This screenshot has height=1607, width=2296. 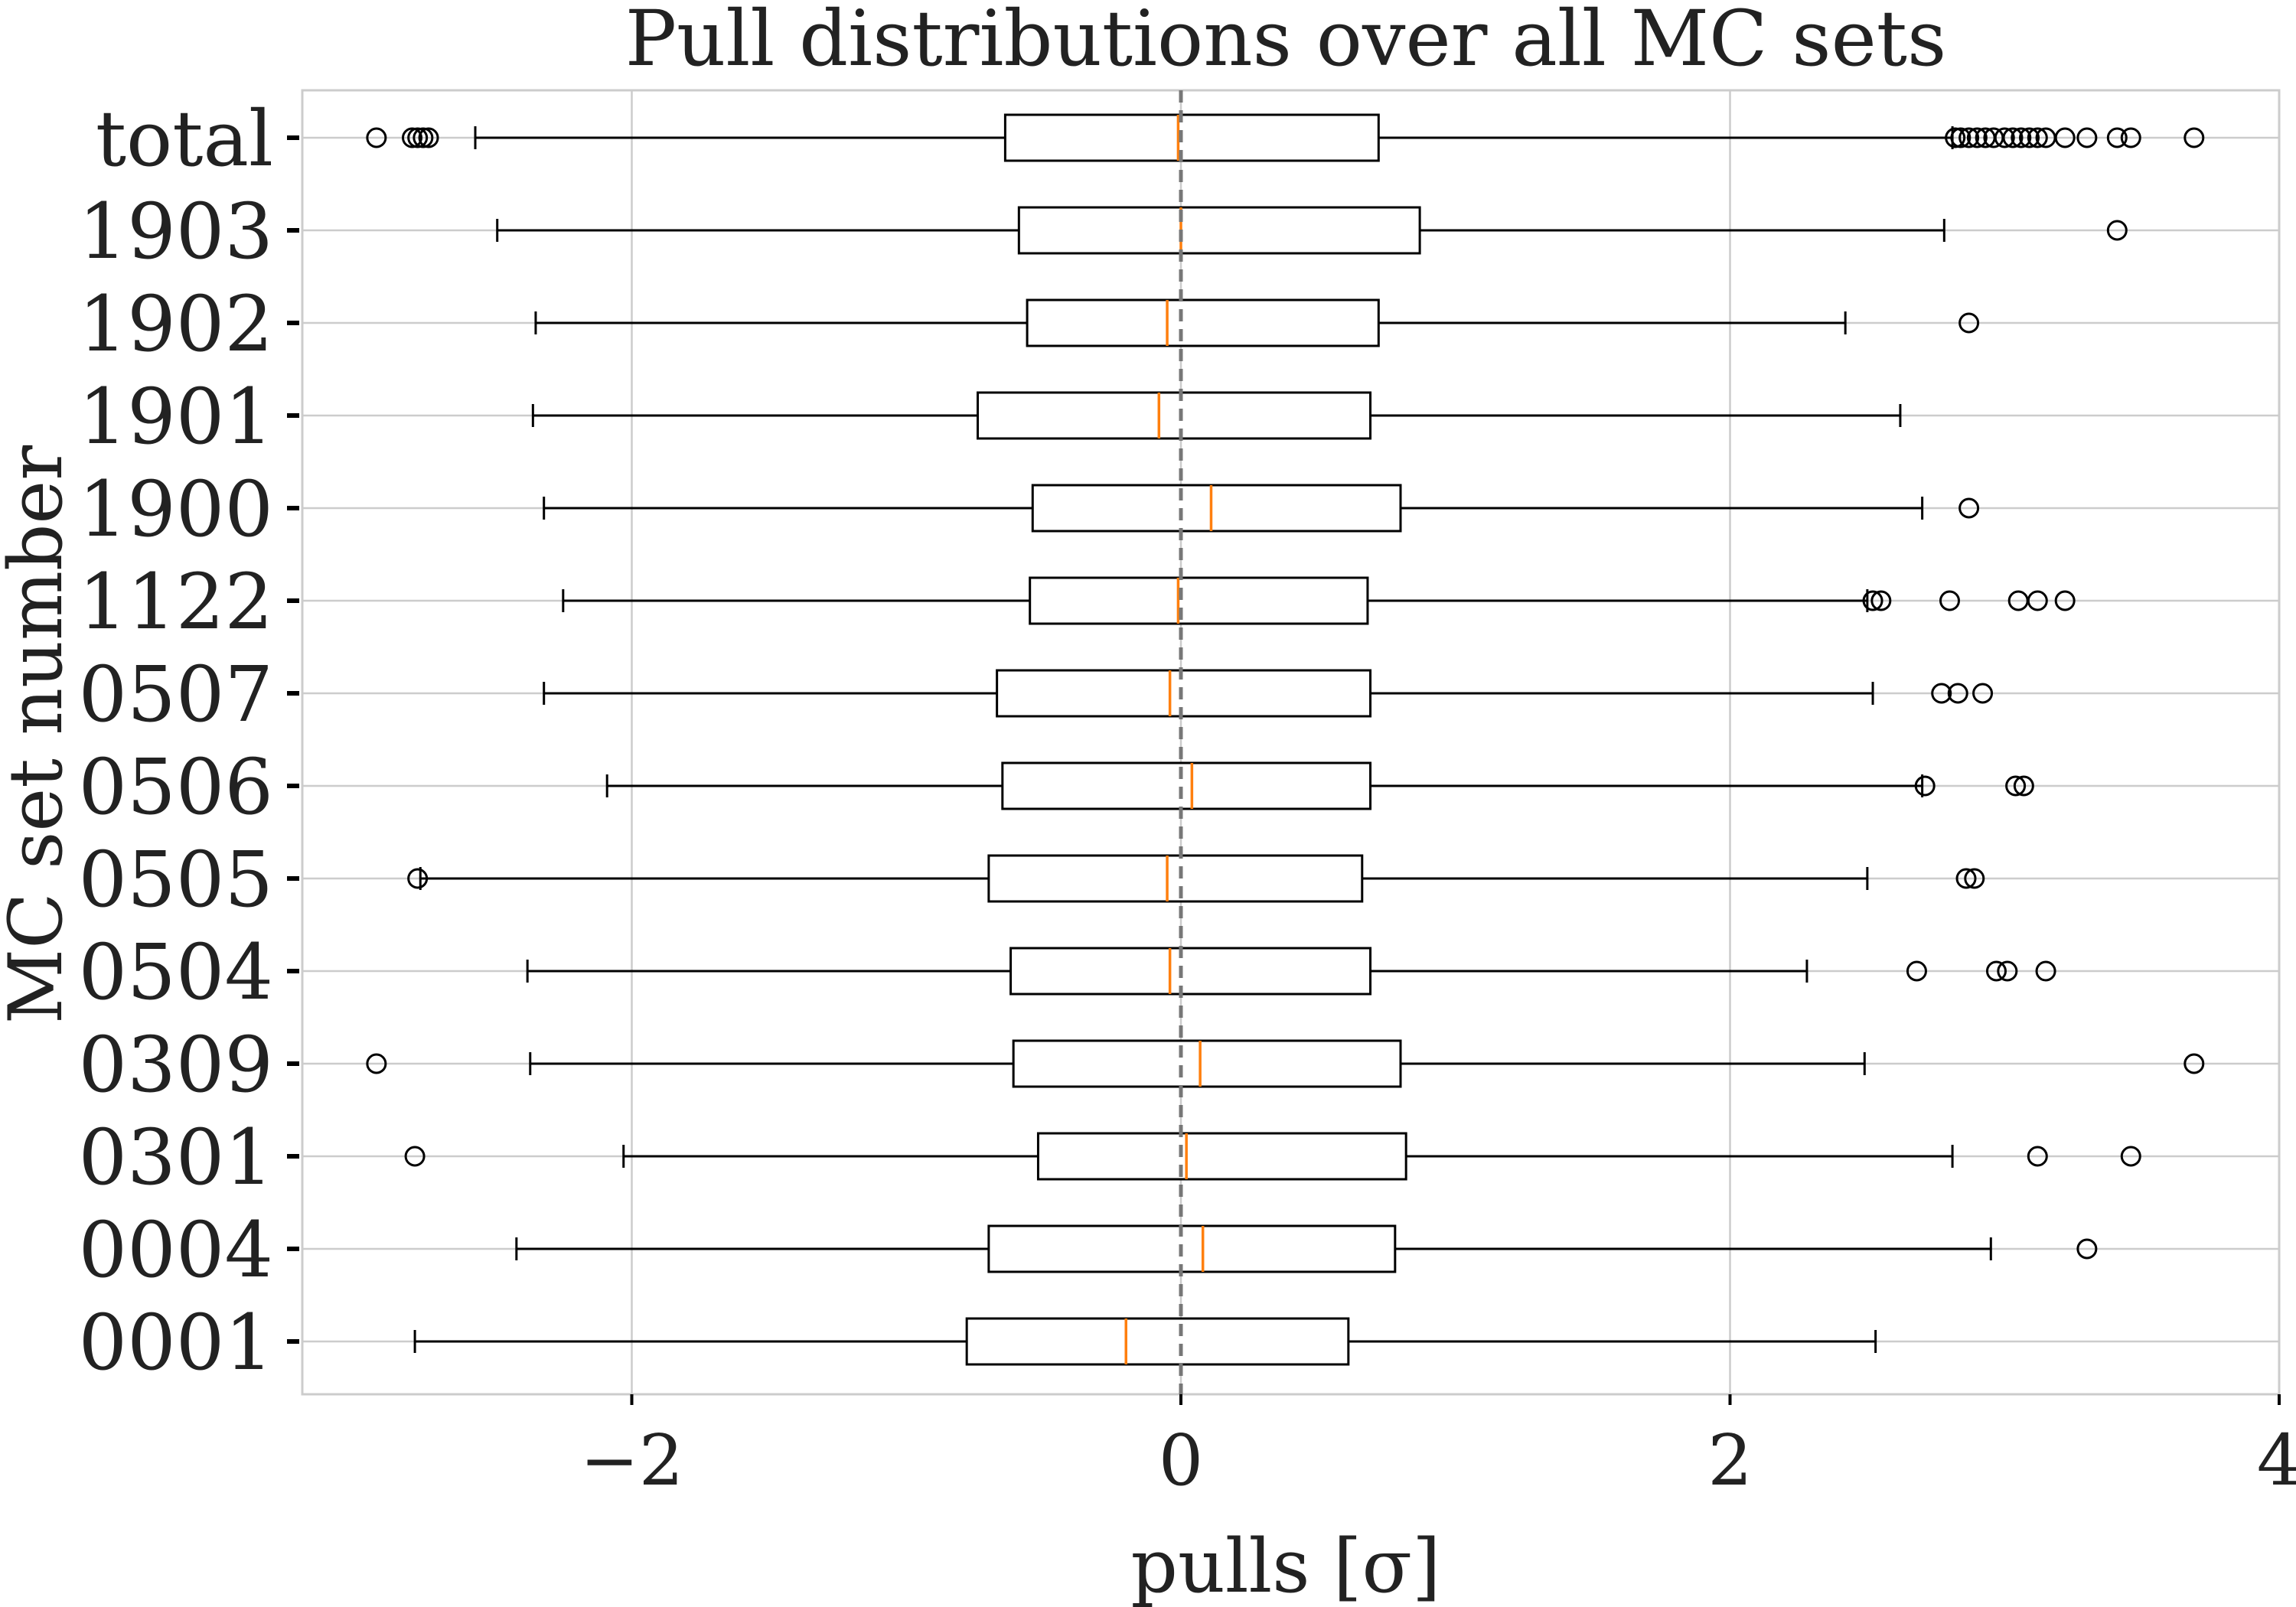 What do you see at coordinates (2276, 1460) in the screenshot?
I see `x-tick-label: 4` at bounding box center [2276, 1460].